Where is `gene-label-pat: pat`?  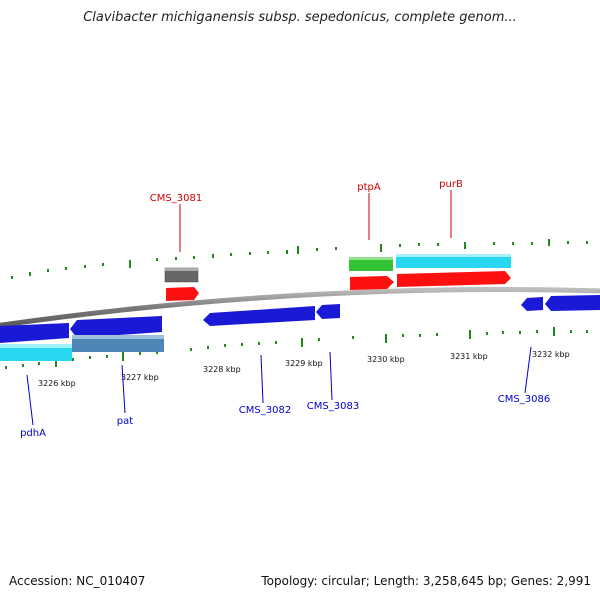 gene-label-pat: pat is located at coordinates (125, 421).